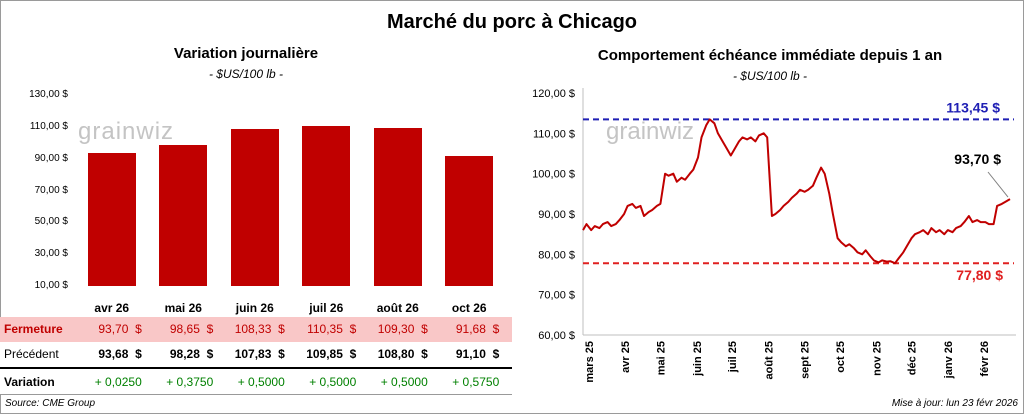  What do you see at coordinates (949, 360) in the screenshot?
I see `right-x-tick-label: janv 26` at bounding box center [949, 360].